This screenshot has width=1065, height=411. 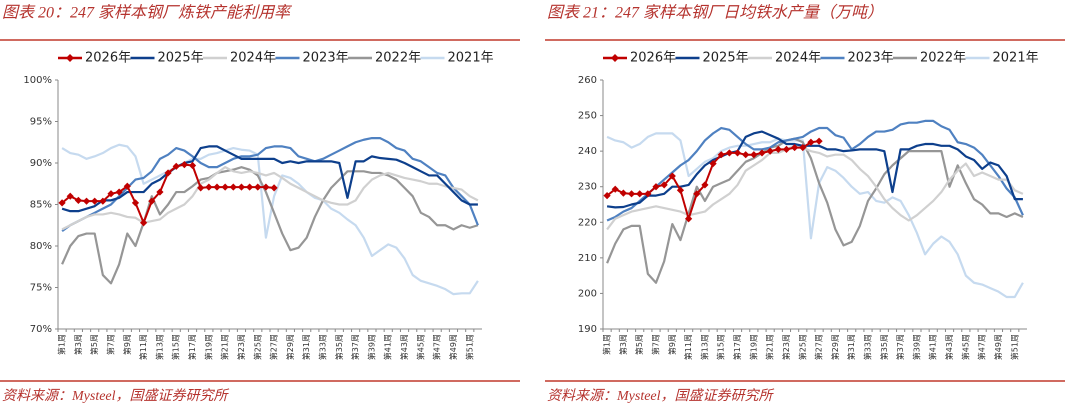 What do you see at coordinates (41, 163) in the screenshot?
I see `y-tick-label: 90%` at bounding box center [41, 163].